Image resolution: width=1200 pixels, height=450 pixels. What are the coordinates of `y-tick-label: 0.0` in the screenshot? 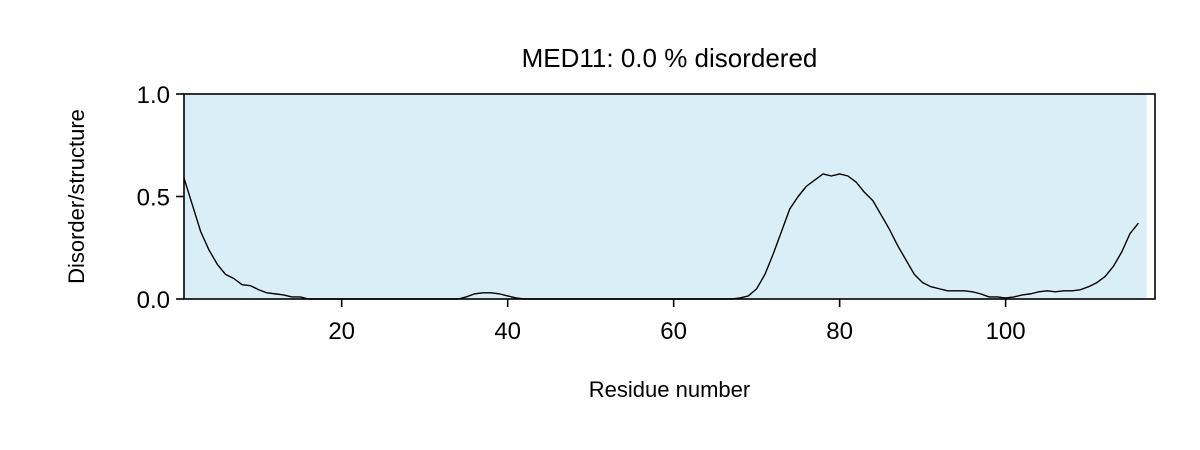 It's located at (153, 300).